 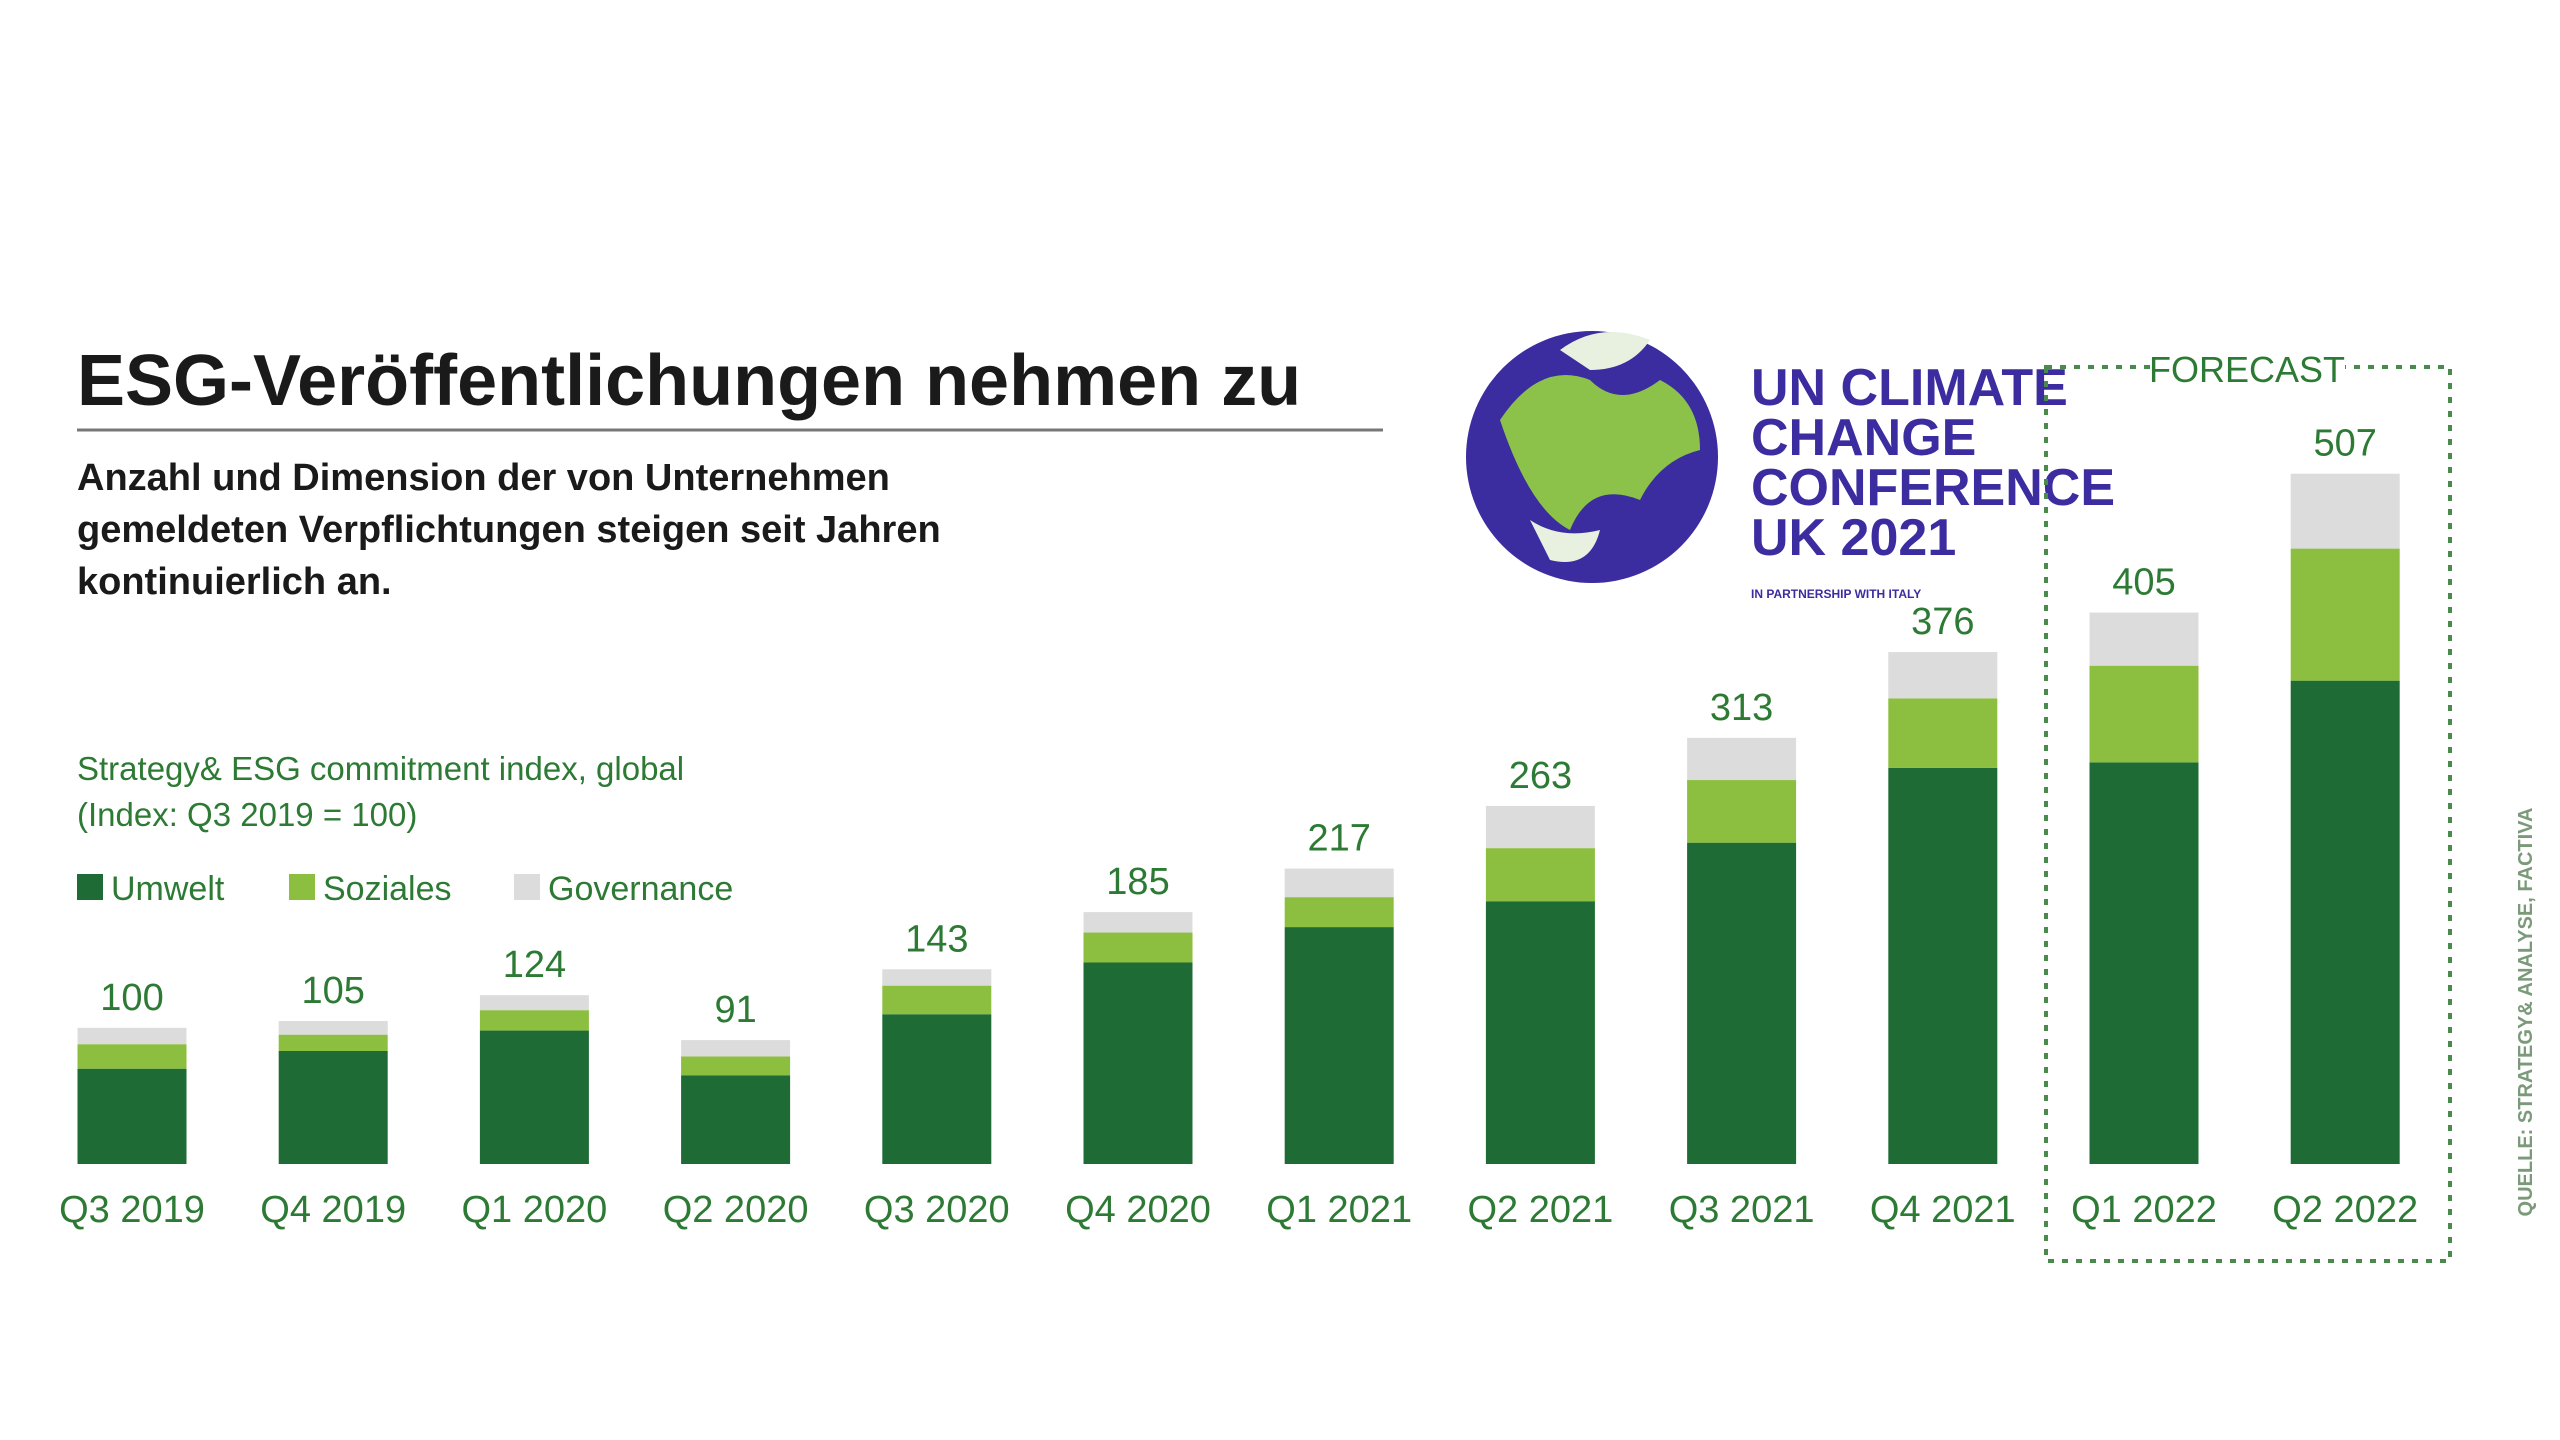 I want to click on globe-land, so click(x=1600, y=452).